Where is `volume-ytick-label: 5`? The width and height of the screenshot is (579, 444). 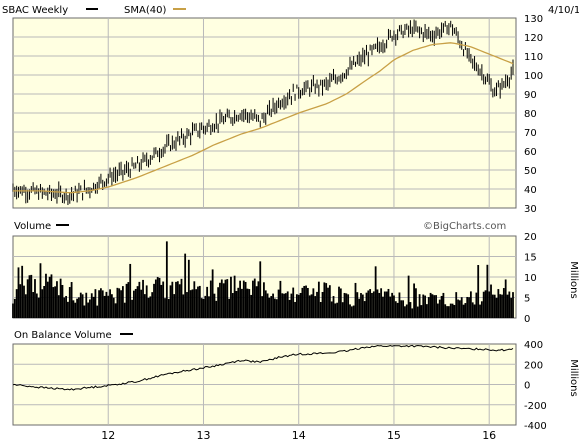
volume-ytick-label: 5 is located at coordinates (527, 299).